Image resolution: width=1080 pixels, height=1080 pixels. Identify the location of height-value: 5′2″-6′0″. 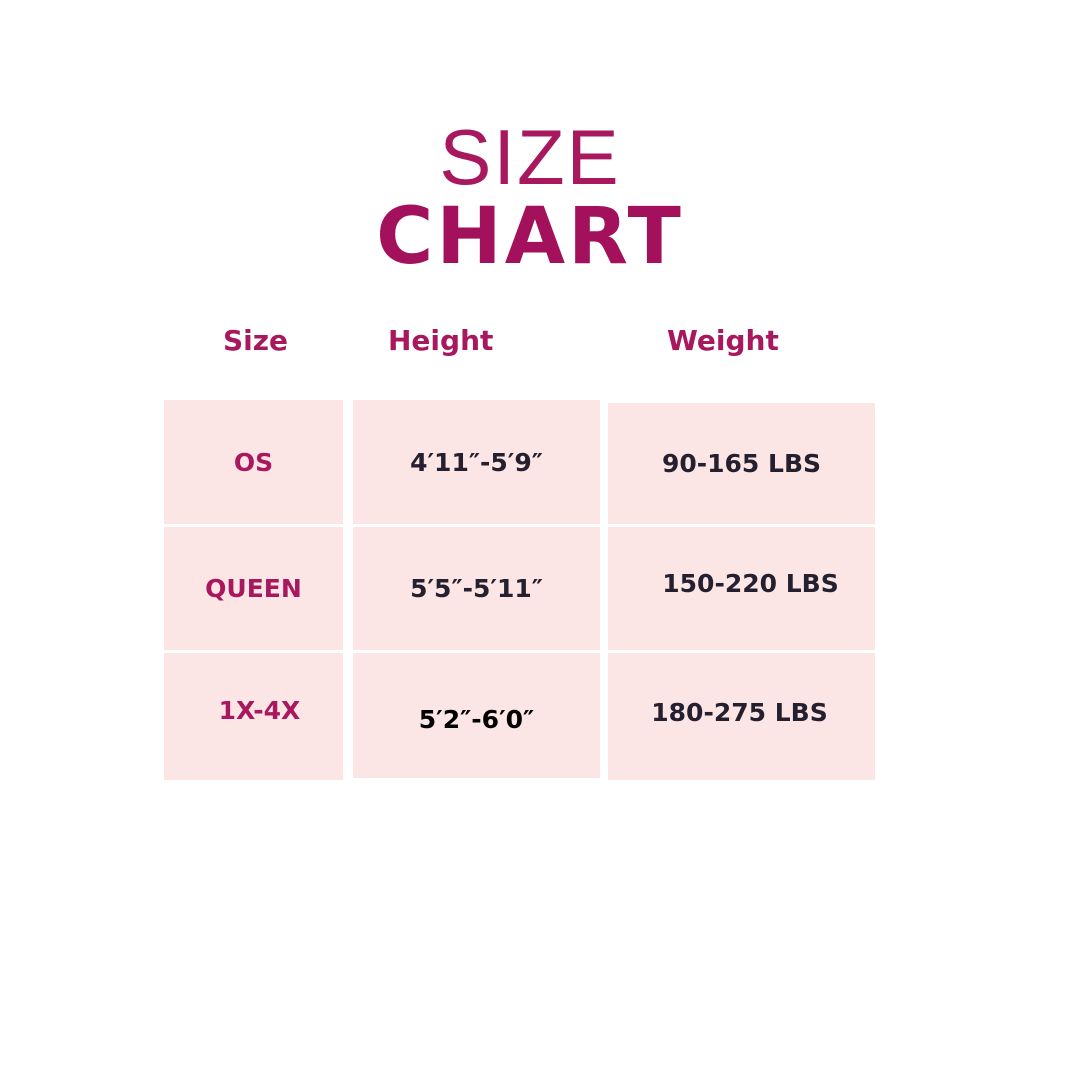
(476, 719).